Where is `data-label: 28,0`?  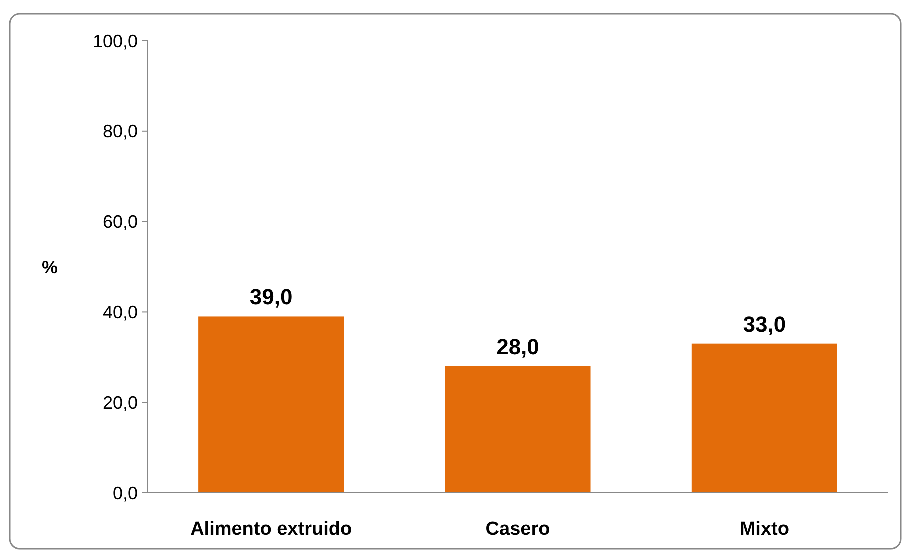 data-label: 28,0 is located at coordinates (518, 347).